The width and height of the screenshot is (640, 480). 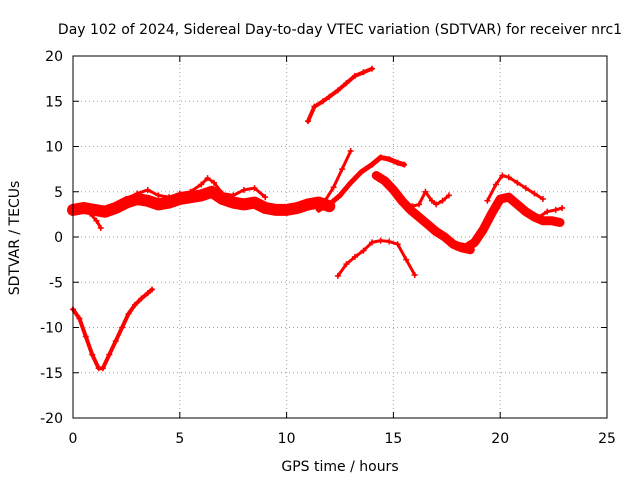 What do you see at coordinates (51, 238) in the screenshot?
I see `y-axis-tick-labels: -20 -15 -10 -5 0 5 10 15 20` at bounding box center [51, 238].